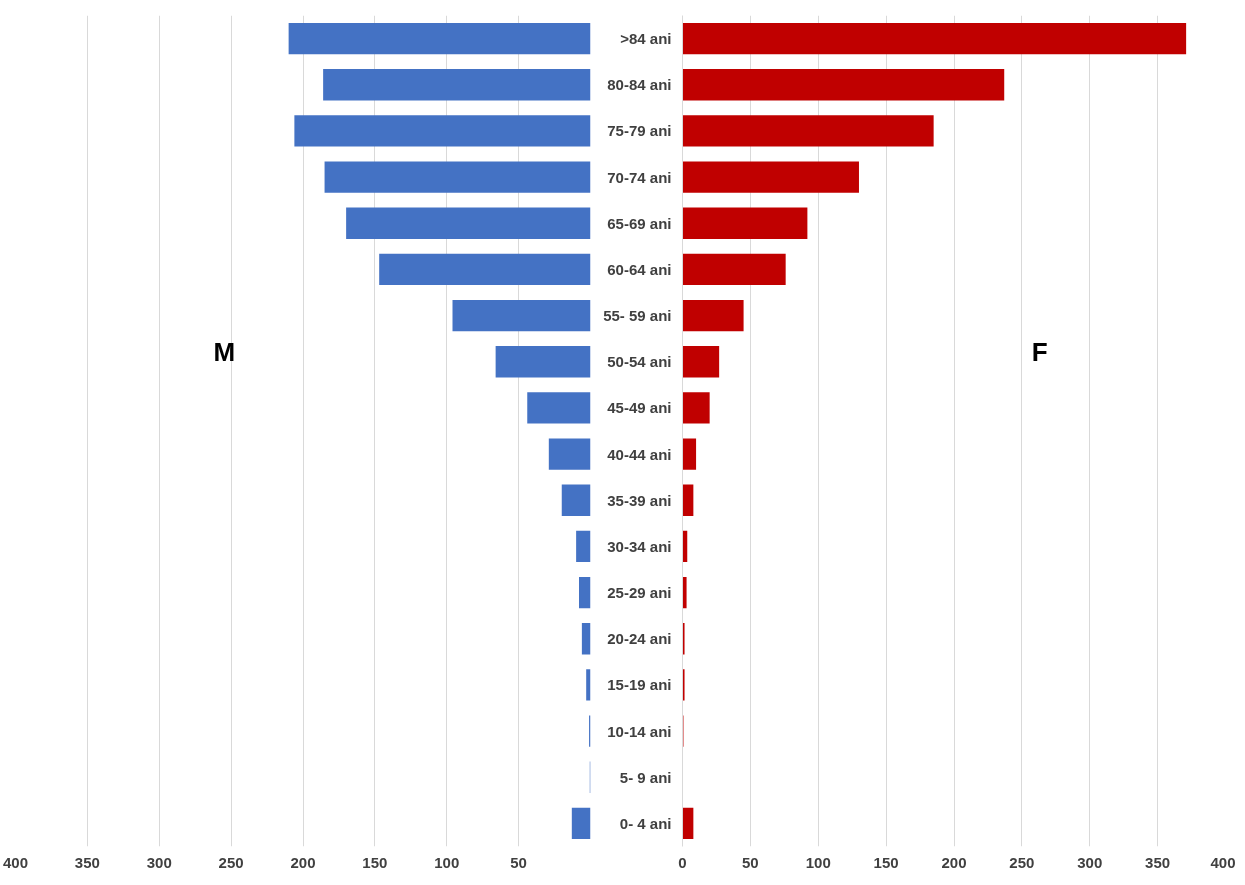 This screenshot has height=885, width=1245. I want to click on y-tick-label: 60-64 ani, so click(639, 269).